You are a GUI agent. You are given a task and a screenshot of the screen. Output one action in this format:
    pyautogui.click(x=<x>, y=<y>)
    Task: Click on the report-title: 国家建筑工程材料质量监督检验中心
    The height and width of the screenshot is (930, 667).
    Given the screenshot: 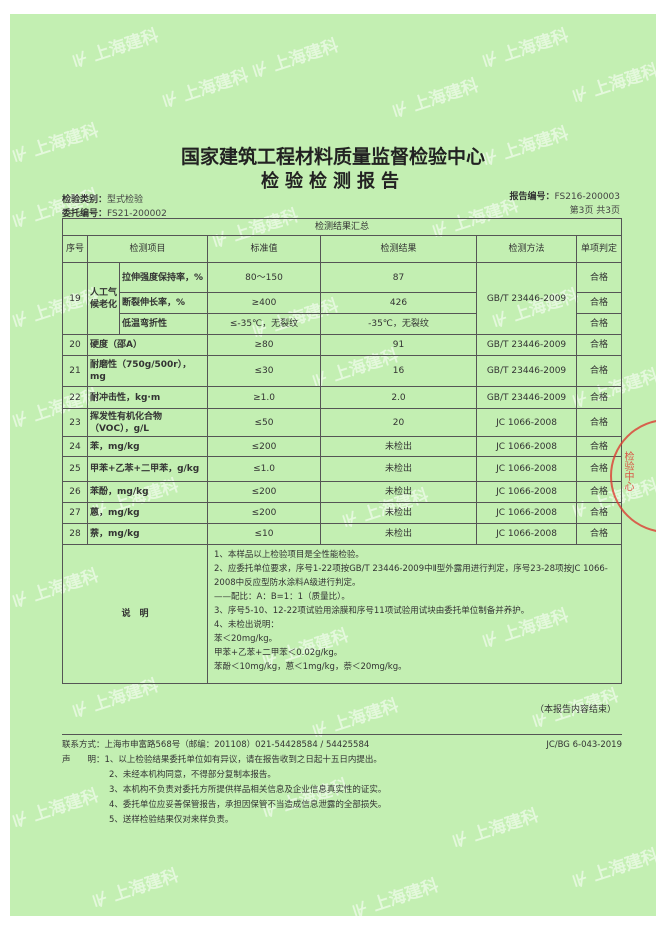 What is the action you would take?
    pyautogui.click(x=332, y=157)
    